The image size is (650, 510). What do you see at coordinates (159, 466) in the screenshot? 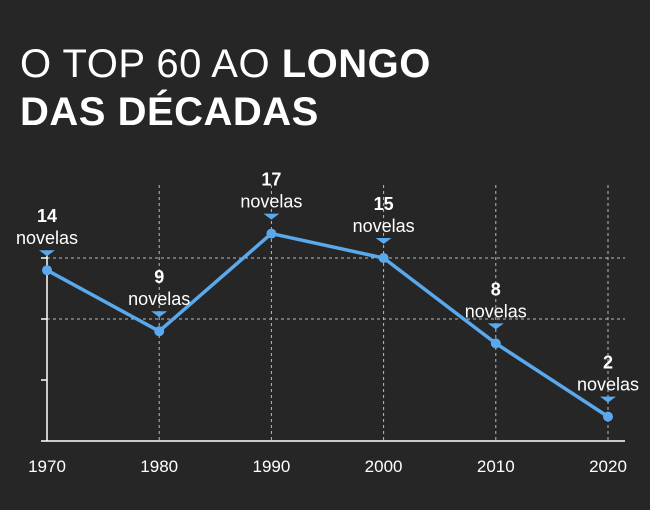
I see `x-tick-label: 1980` at bounding box center [159, 466].